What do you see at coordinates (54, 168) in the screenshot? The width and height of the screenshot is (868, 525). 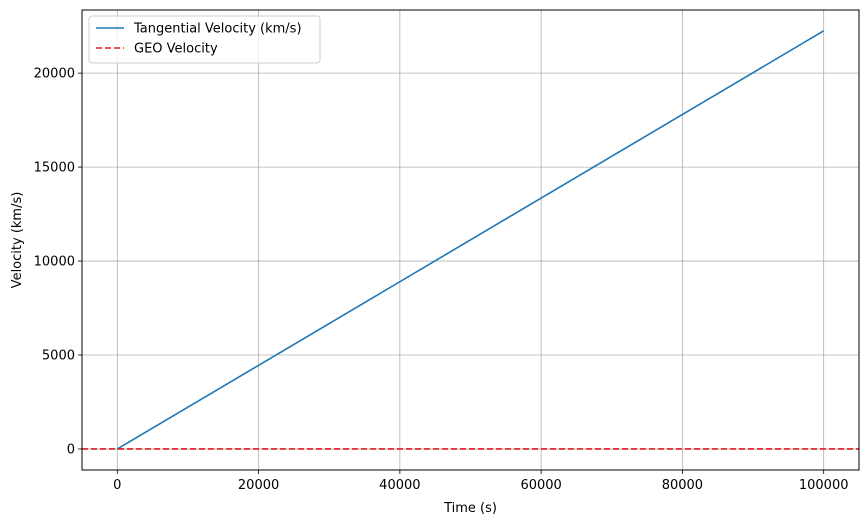 I see `y-tick-label: 15000` at bounding box center [54, 168].